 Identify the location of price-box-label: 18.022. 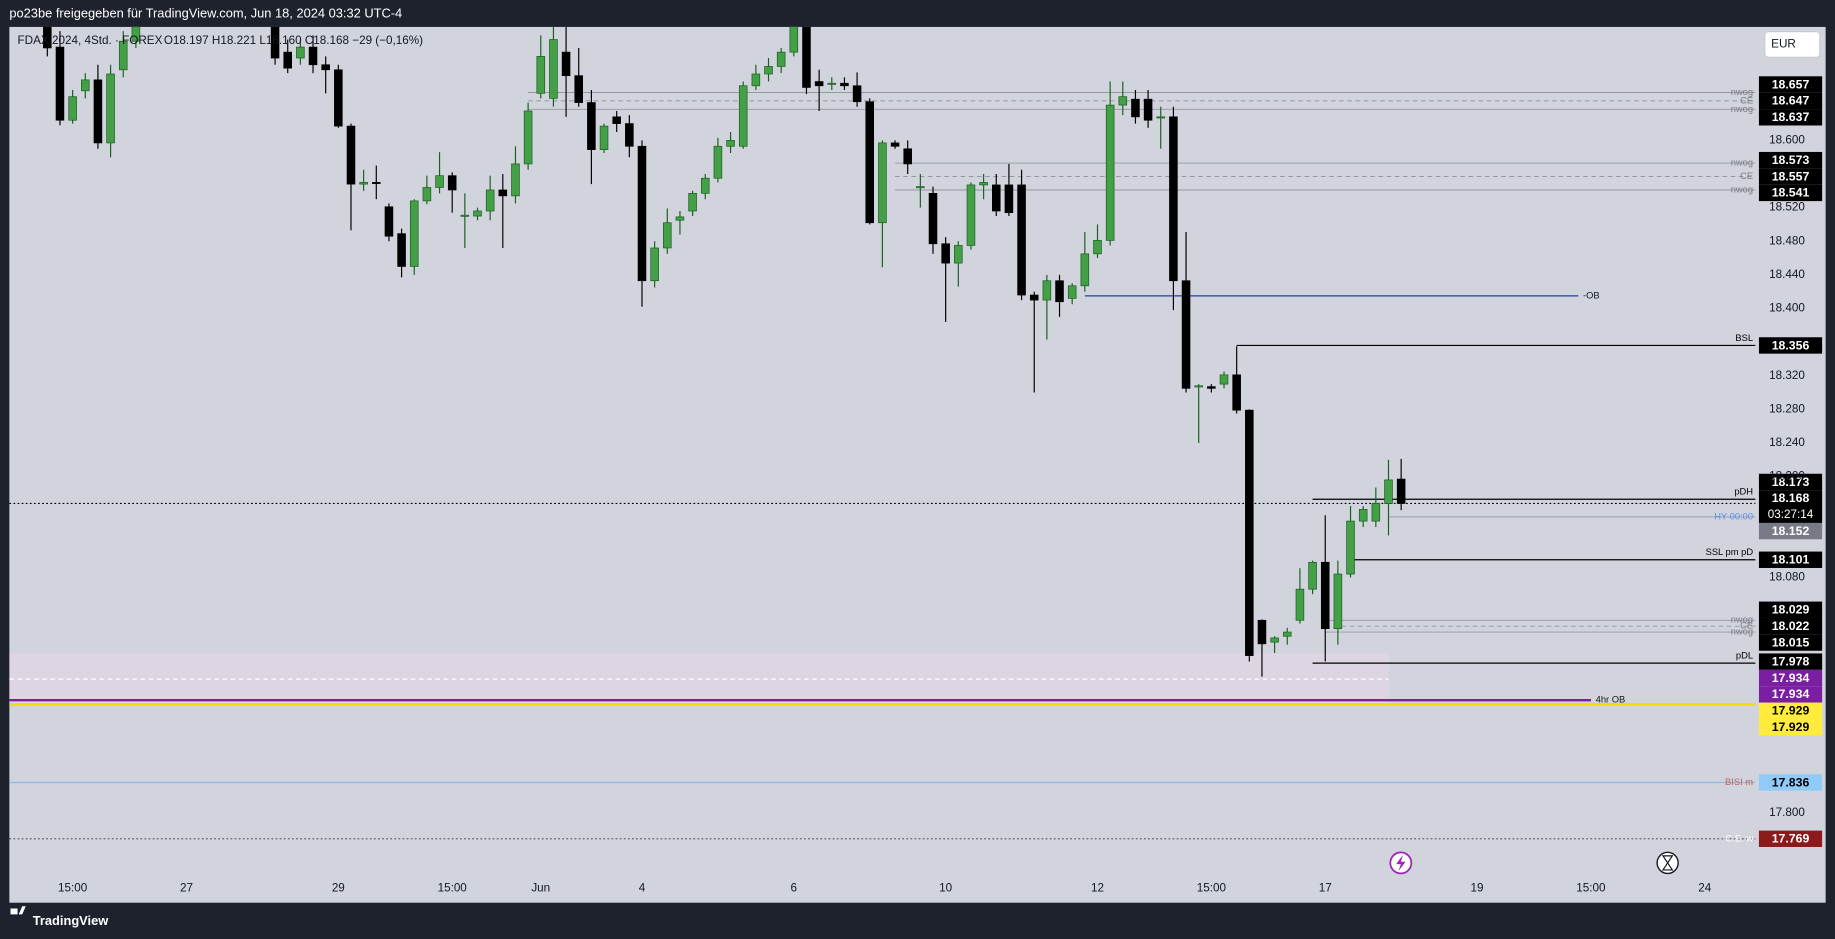
(1791, 626).